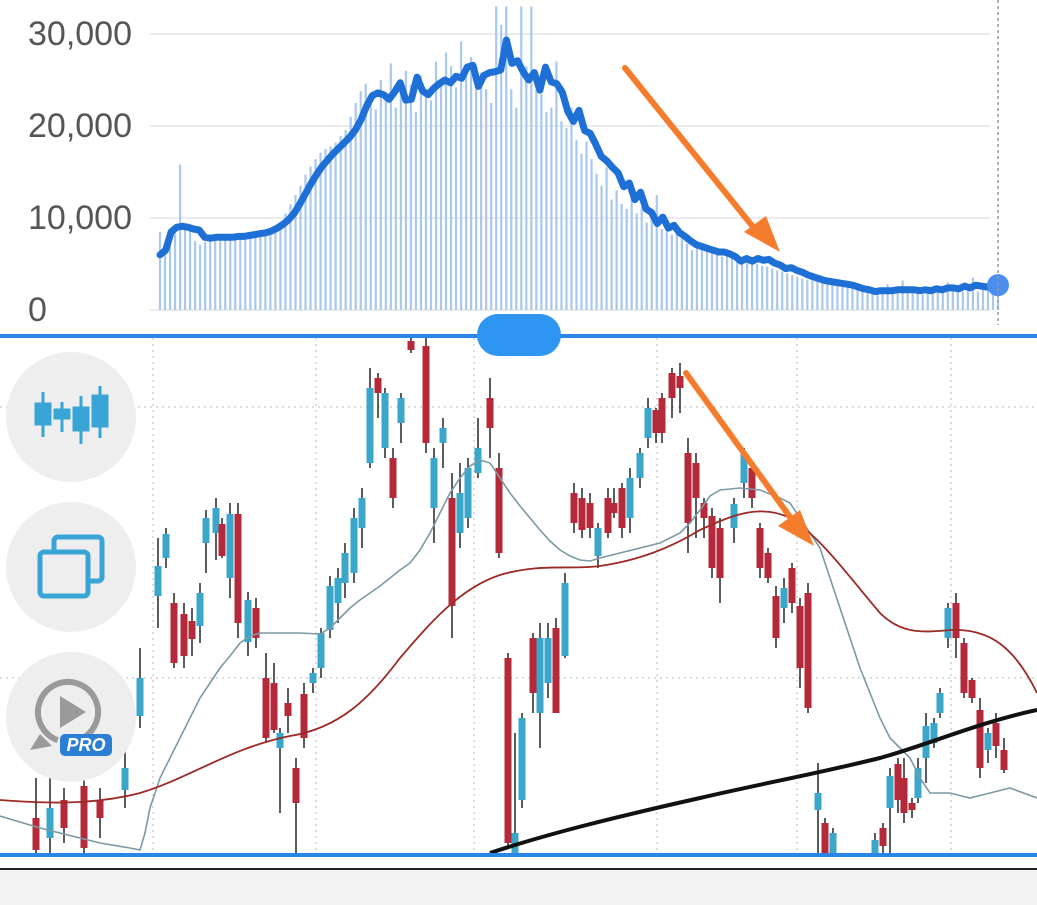  Describe the element at coordinates (80, 34) in the screenshot. I see `y-tick-label: 30,000` at that location.